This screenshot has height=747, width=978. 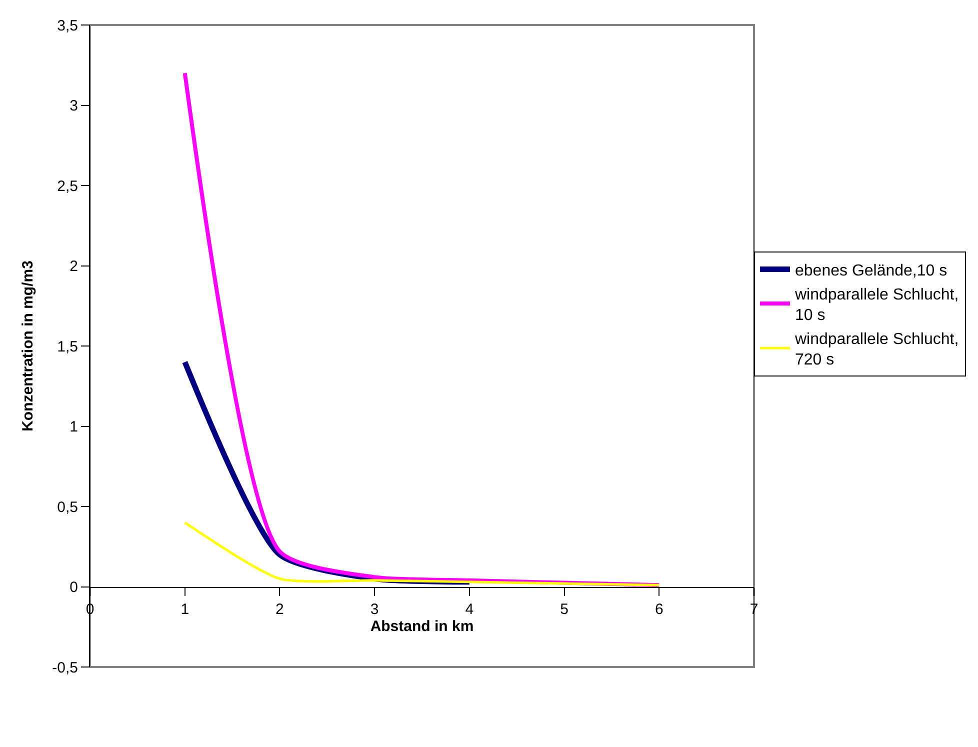 What do you see at coordinates (374, 609) in the screenshot?
I see `x-tick-label: 3` at bounding box center [374, 609].